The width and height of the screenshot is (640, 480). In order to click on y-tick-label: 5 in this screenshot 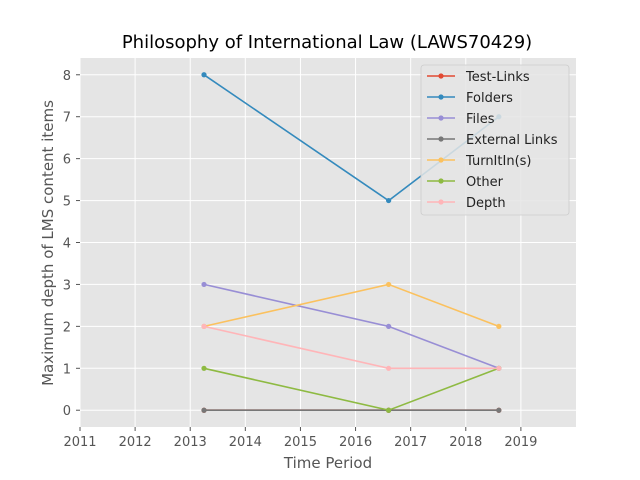, I will do `click(67, 202)`.